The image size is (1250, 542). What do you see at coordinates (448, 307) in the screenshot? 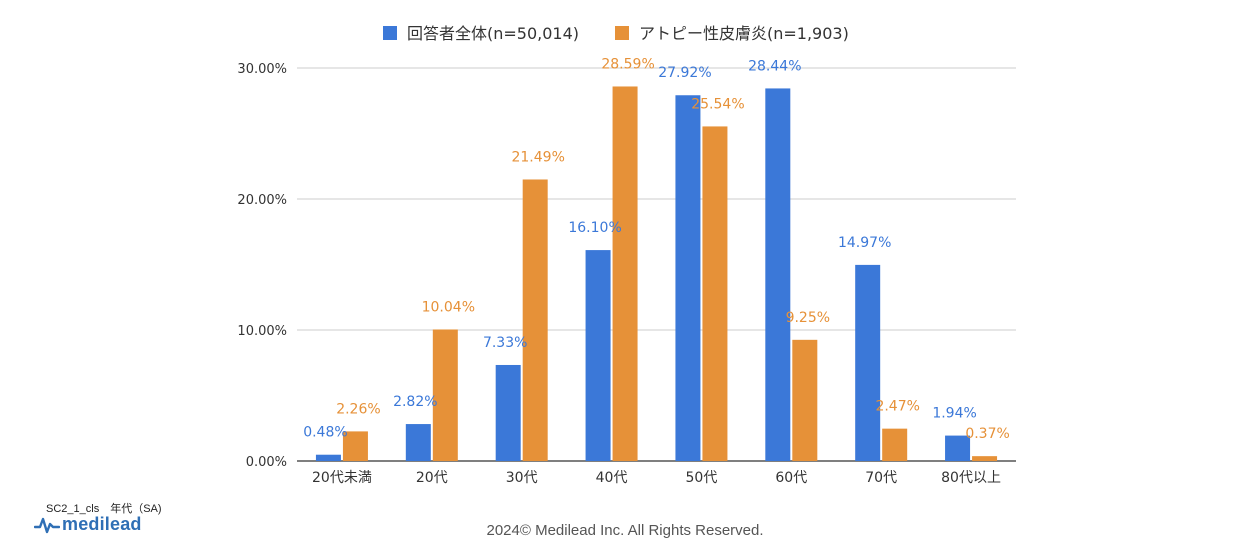
I see `data-label: 10.04%` at bounding box center [448, 307].